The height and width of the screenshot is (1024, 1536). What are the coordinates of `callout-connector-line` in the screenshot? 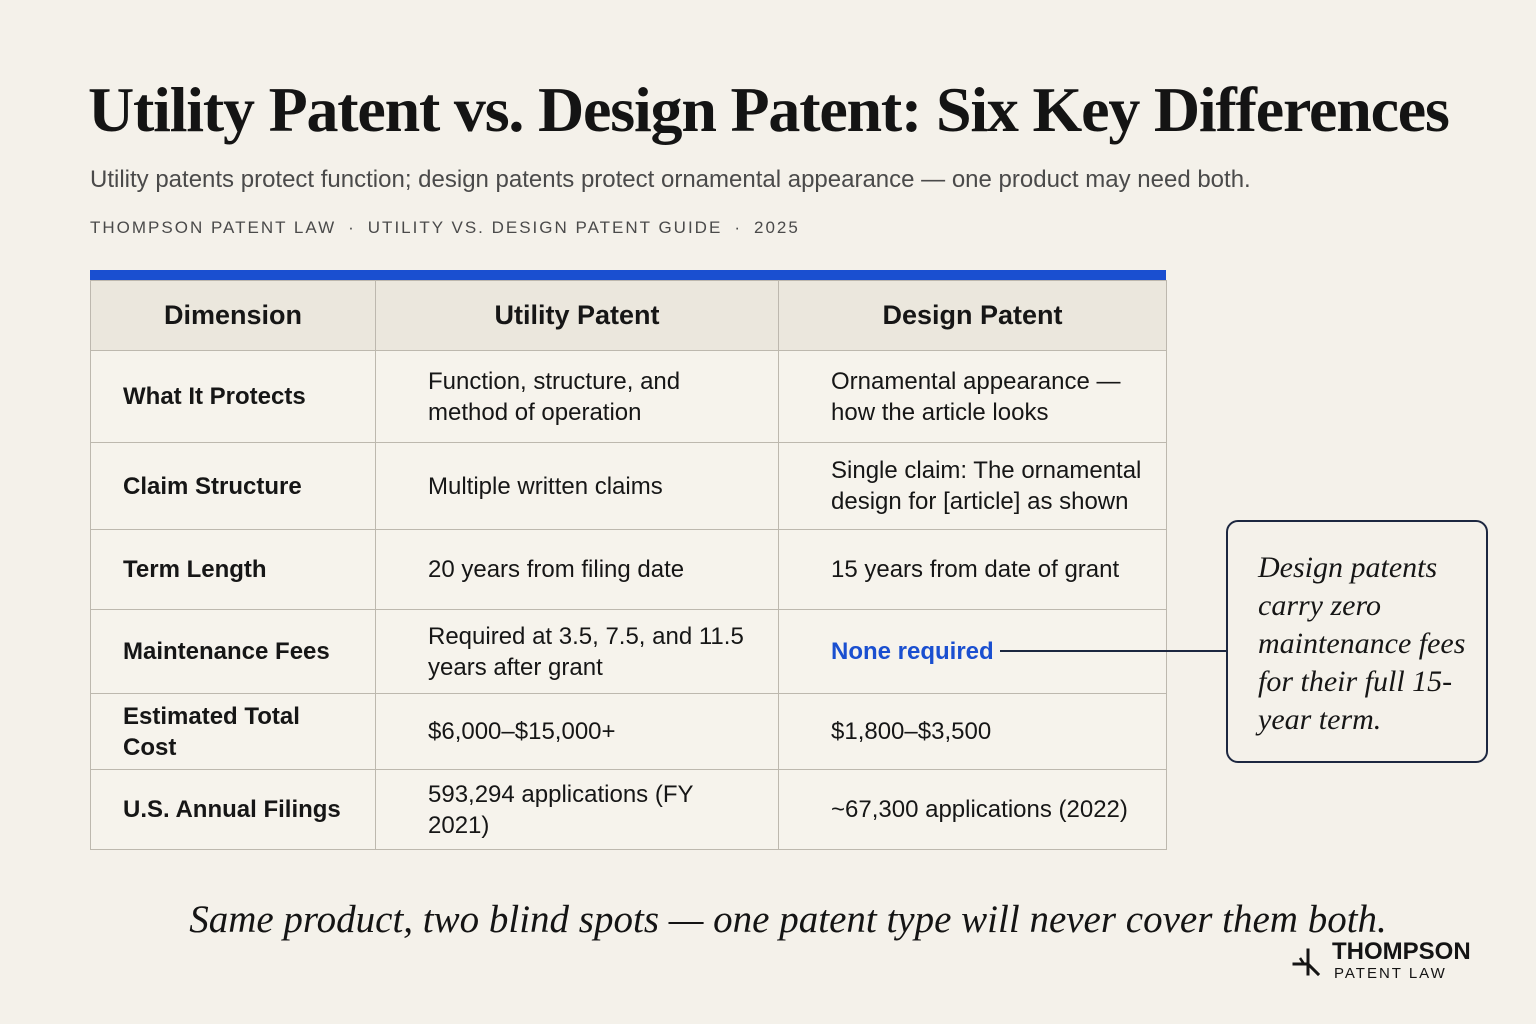 It's located at (1113, 651).